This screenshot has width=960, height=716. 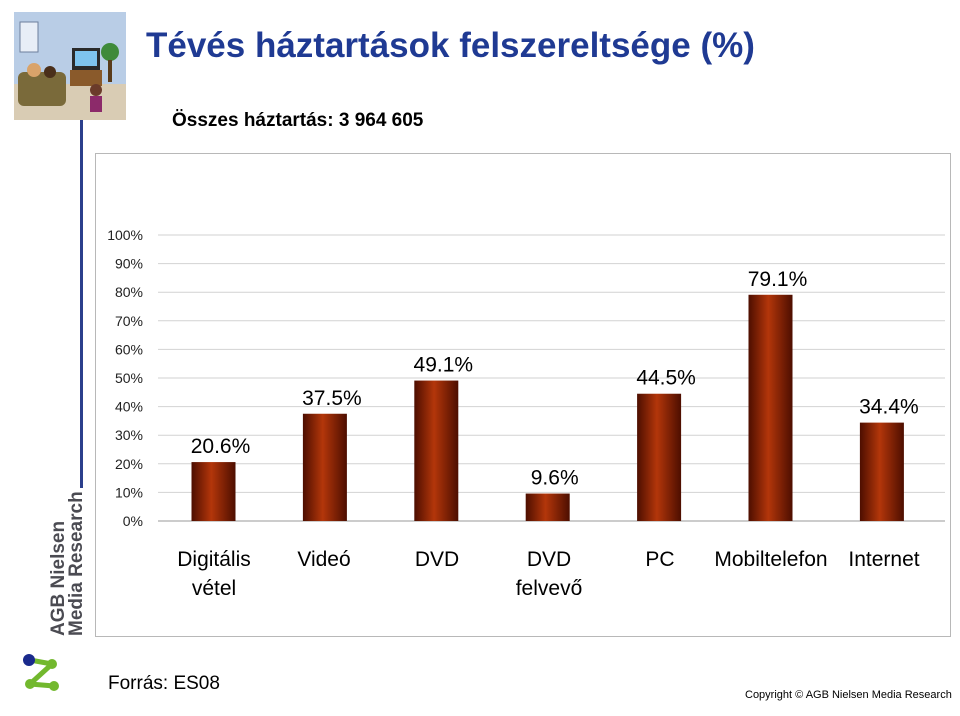 I want to click on decorative-divider, so click(x=81, y=304).